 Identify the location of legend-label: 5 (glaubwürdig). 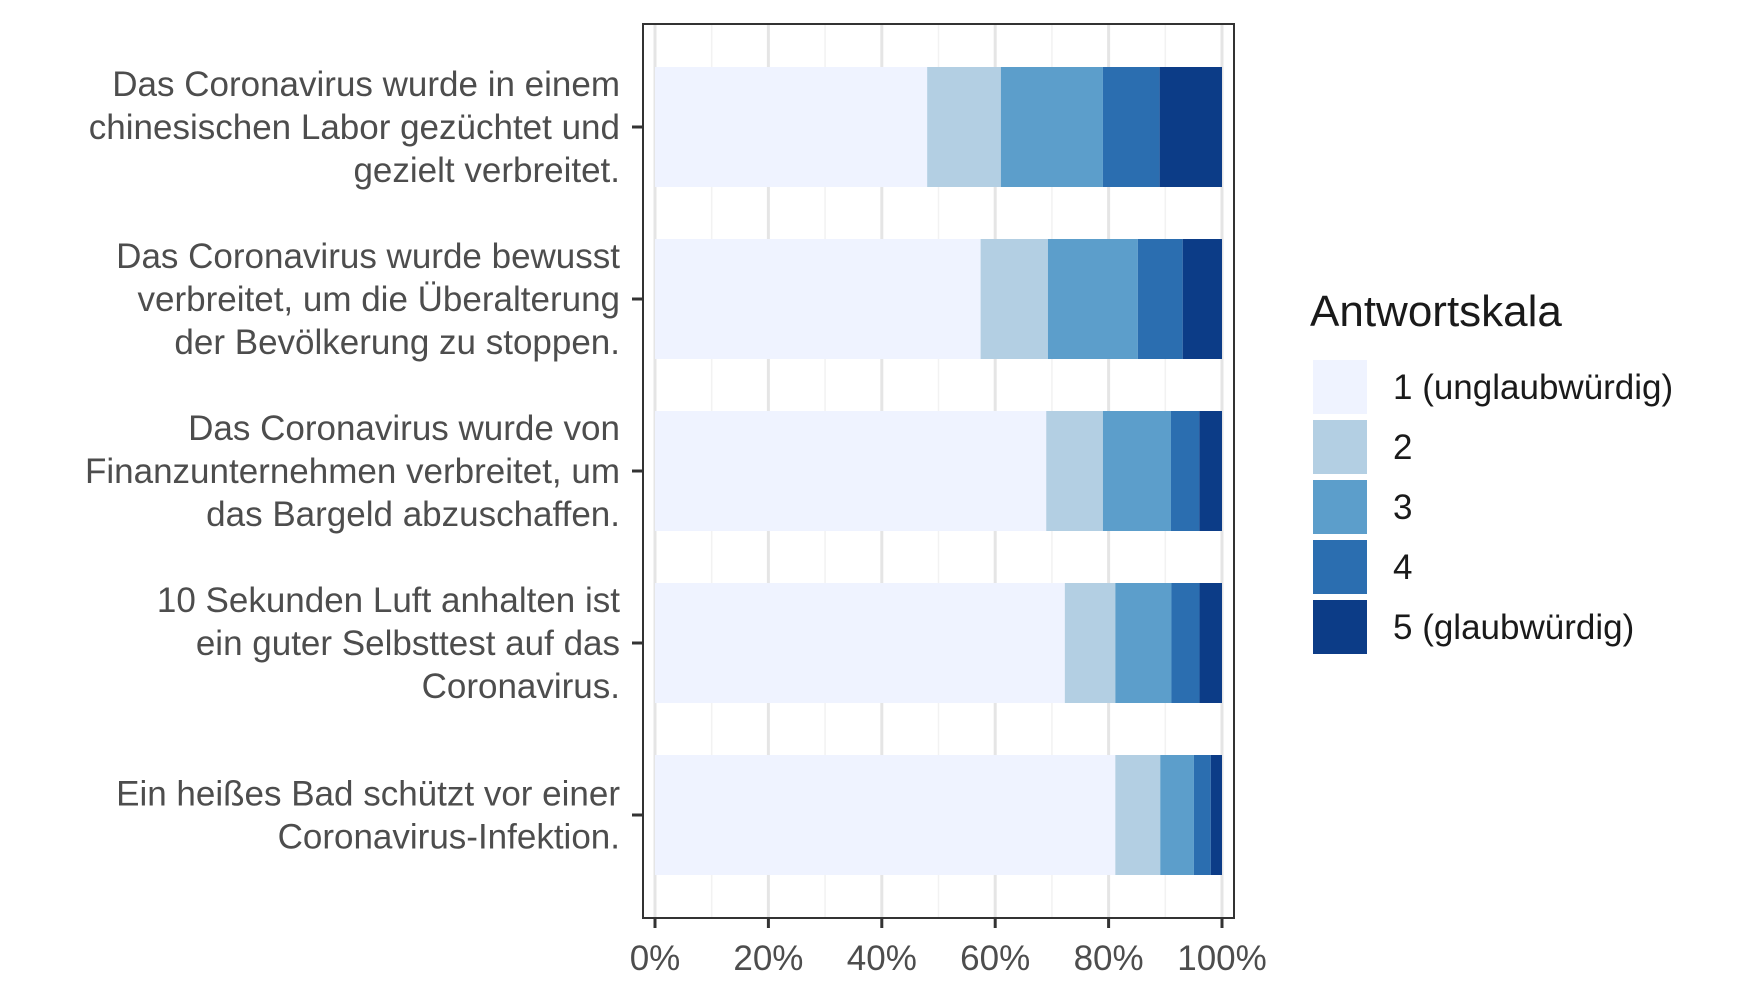
(1513, 627).